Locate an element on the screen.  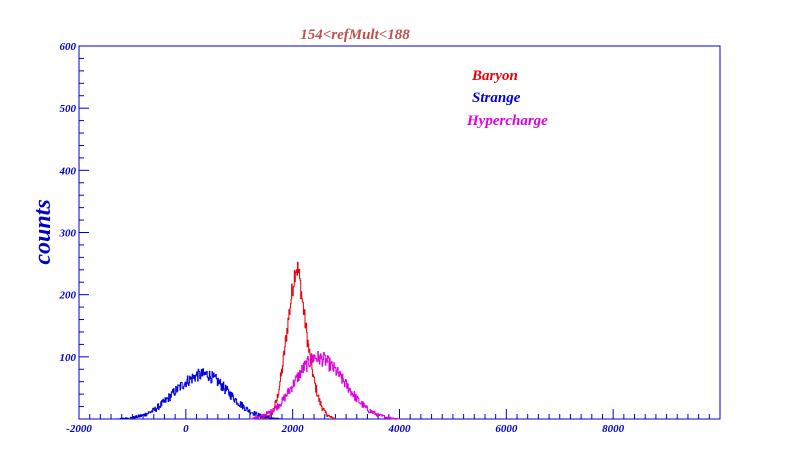
series-strange is located at coordinates (199, 394).